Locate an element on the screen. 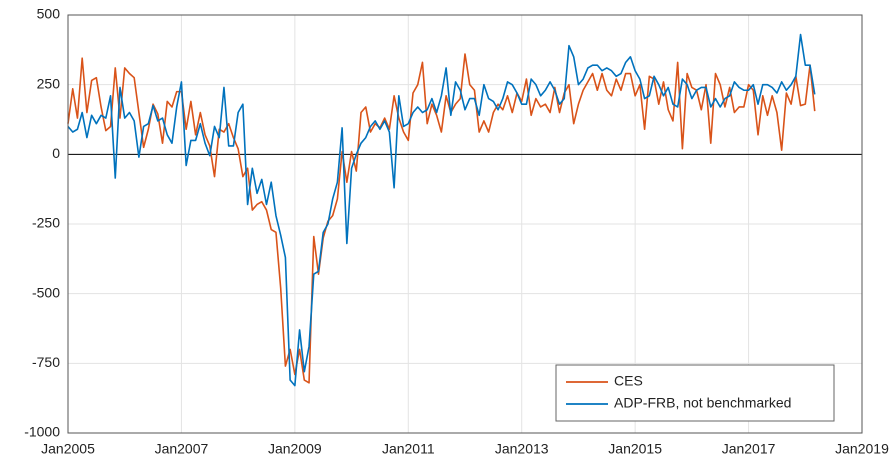 This screenshot has height=460, width=895. x-tick-label: Jan2011 is located at coordinates (408, 449).